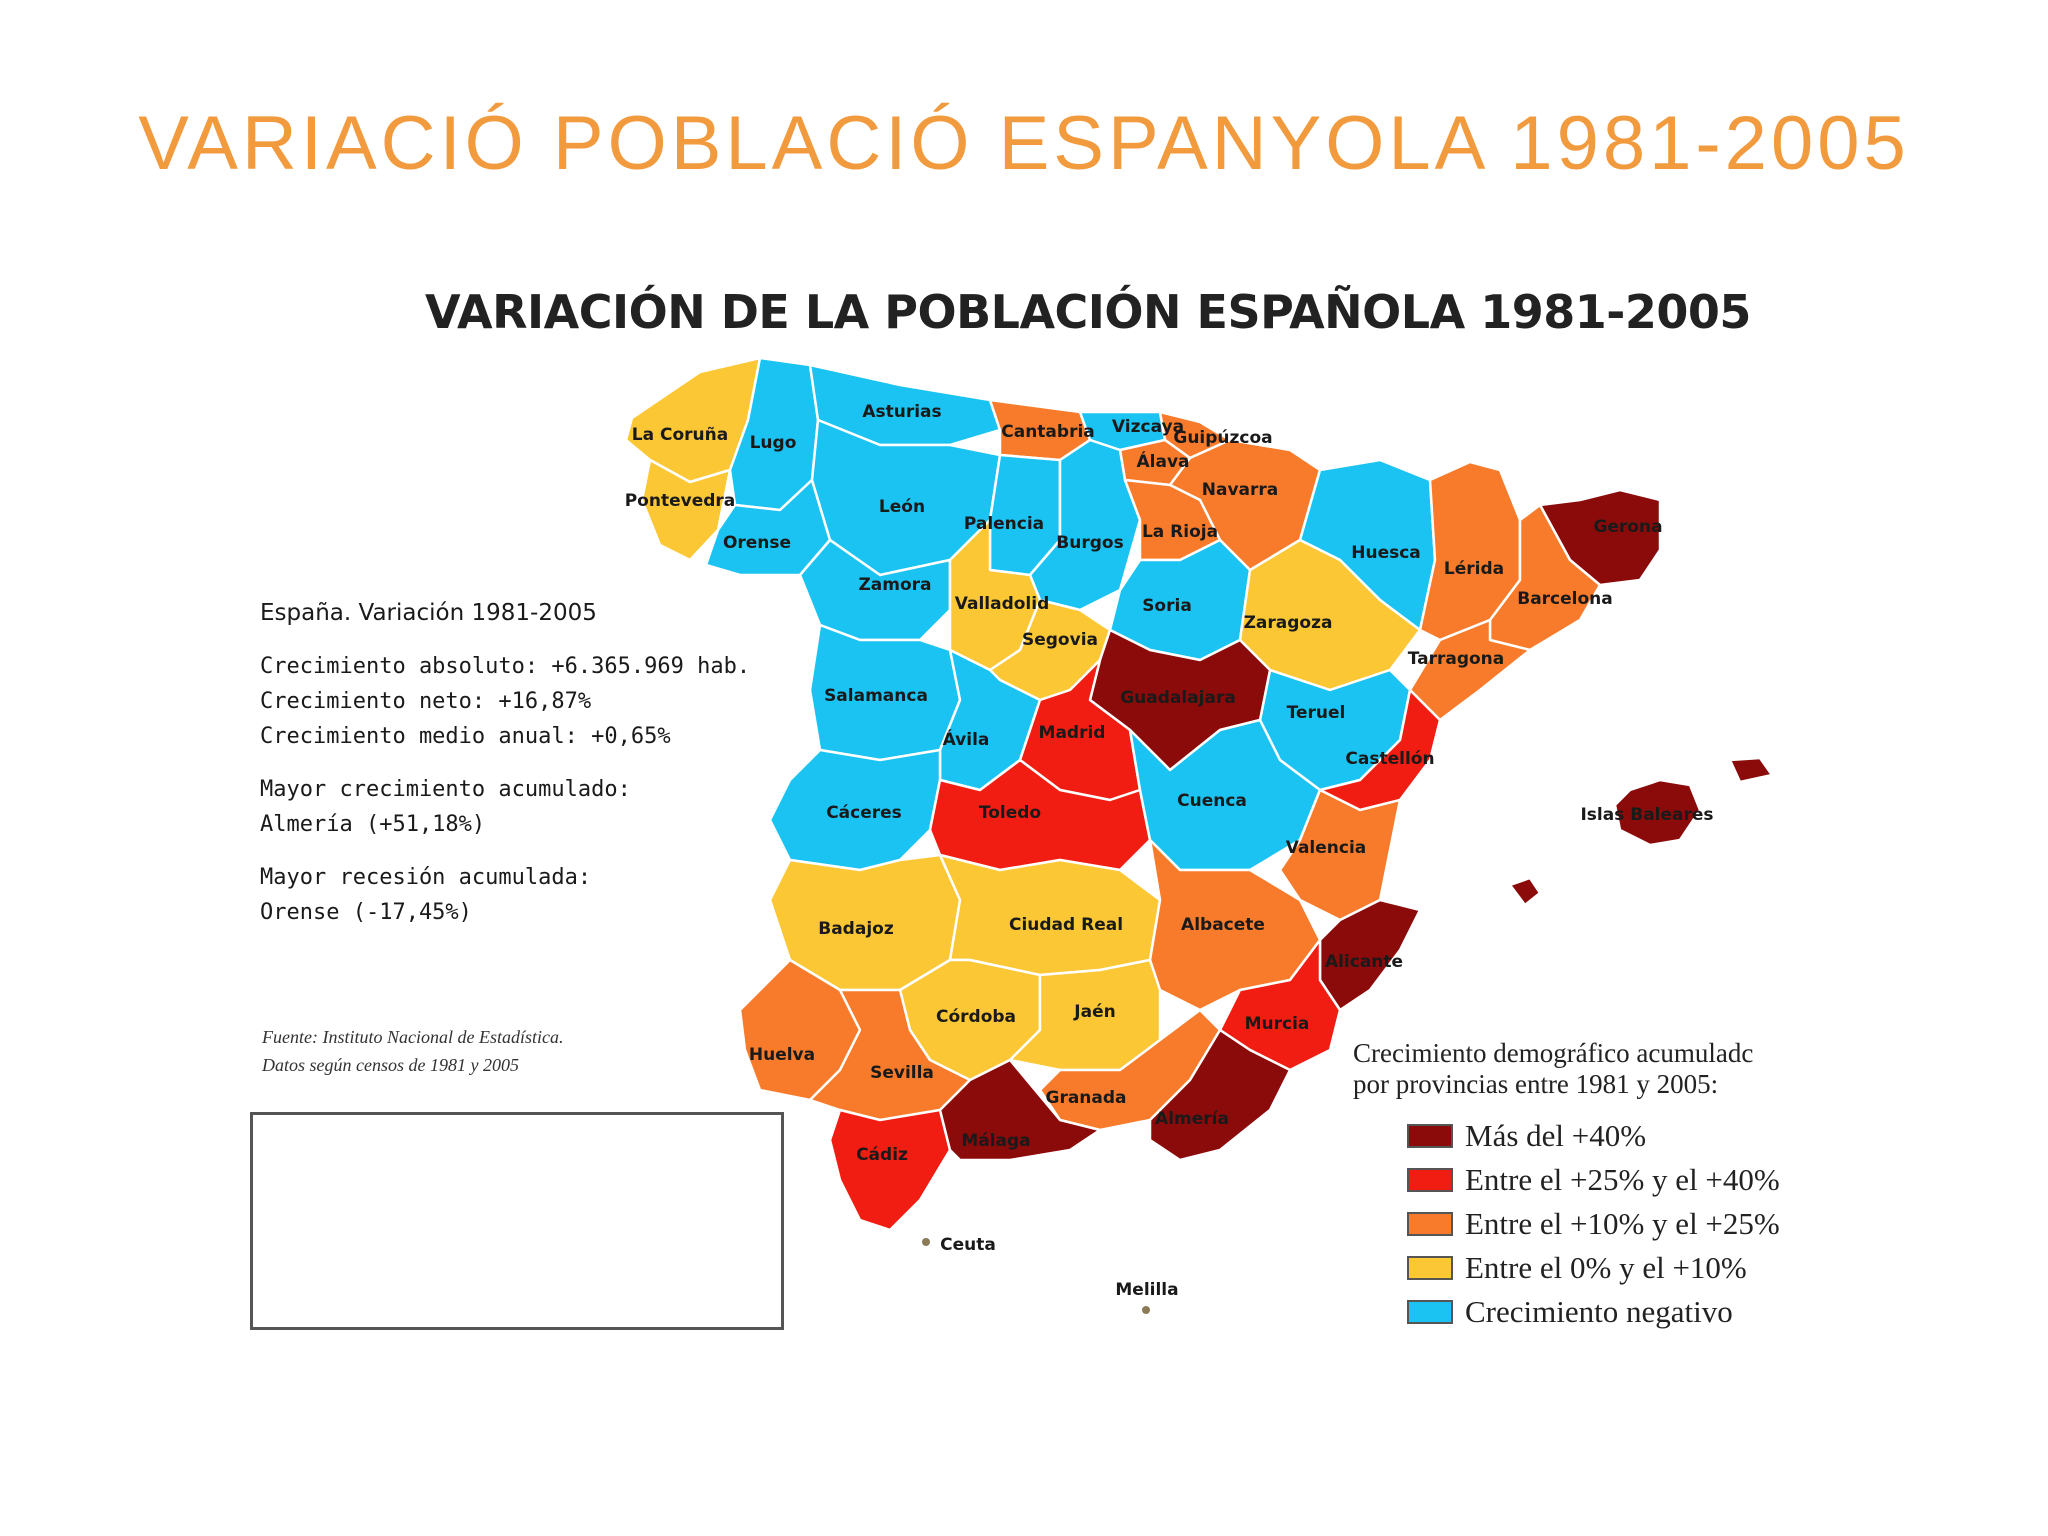  What do you see at coordinates (773, 443) in the screenshot?
I see `province-label: Lugo` at bounding box center [773, 443].